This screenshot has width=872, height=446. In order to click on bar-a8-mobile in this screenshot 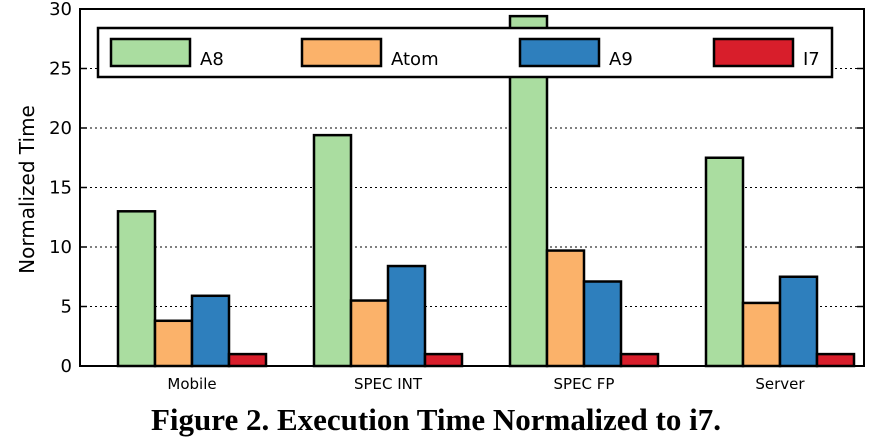, I will do `click(136, 289)`.